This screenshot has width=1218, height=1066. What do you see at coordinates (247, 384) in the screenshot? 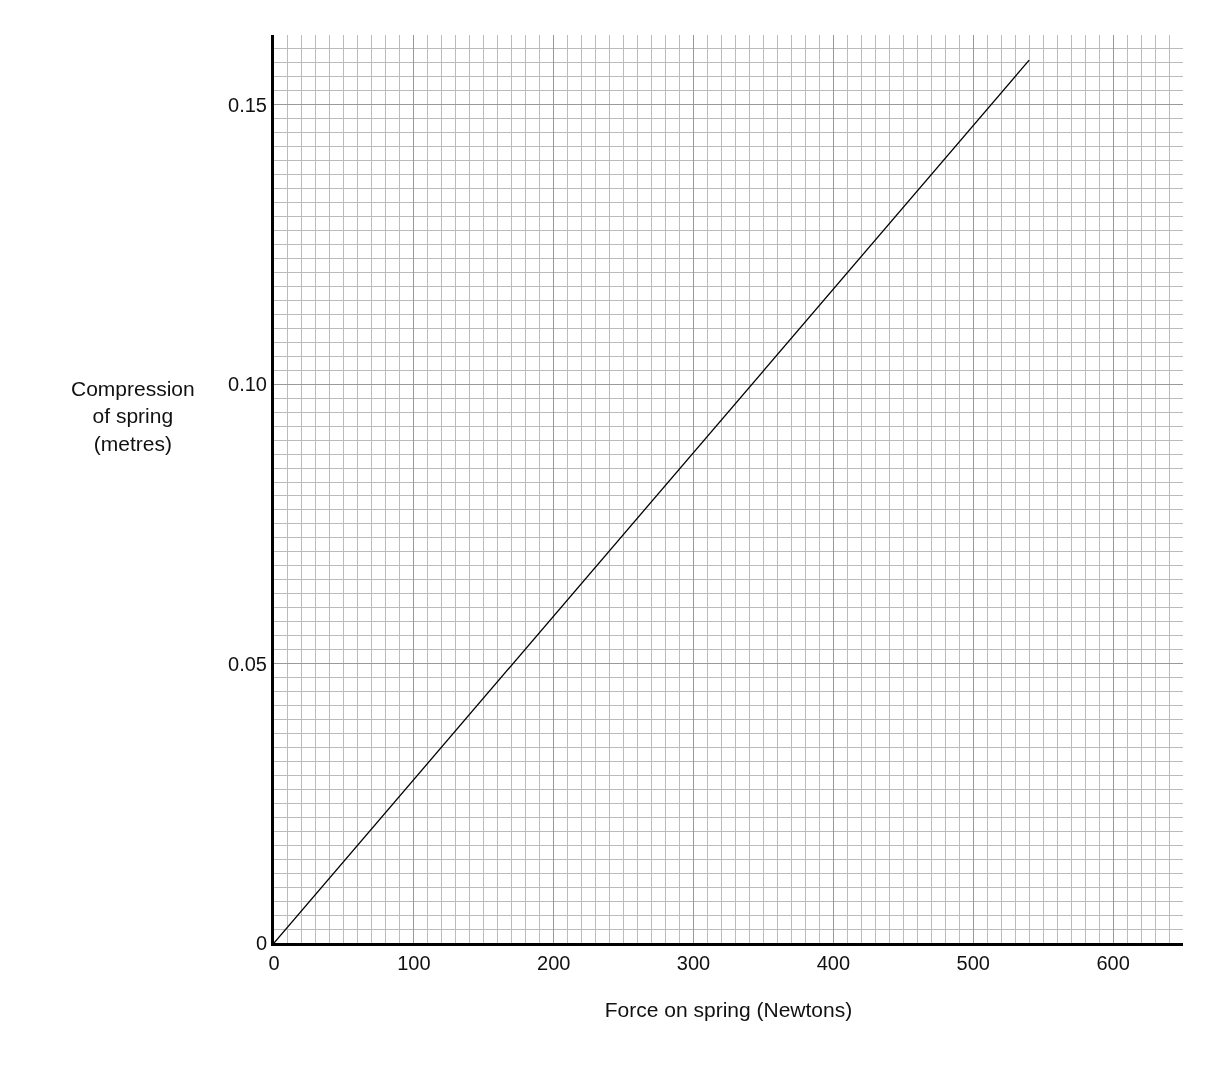
I see `y-tick-label: 0.10` at bounding box center [247, 384].